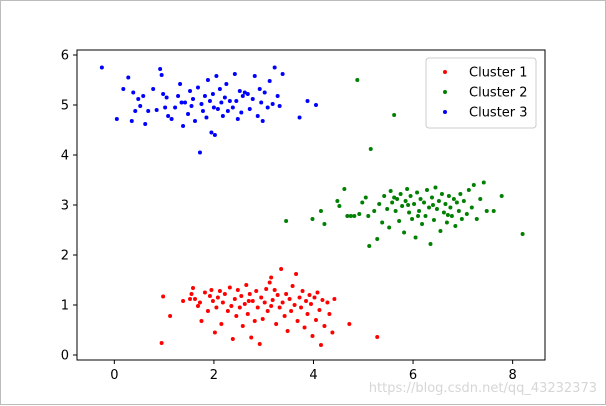  Describe the element at coordinates (481, 93) in the screenshot. I see `legend: Cluster 1 Cluster 2 Cluster 3` at that location.